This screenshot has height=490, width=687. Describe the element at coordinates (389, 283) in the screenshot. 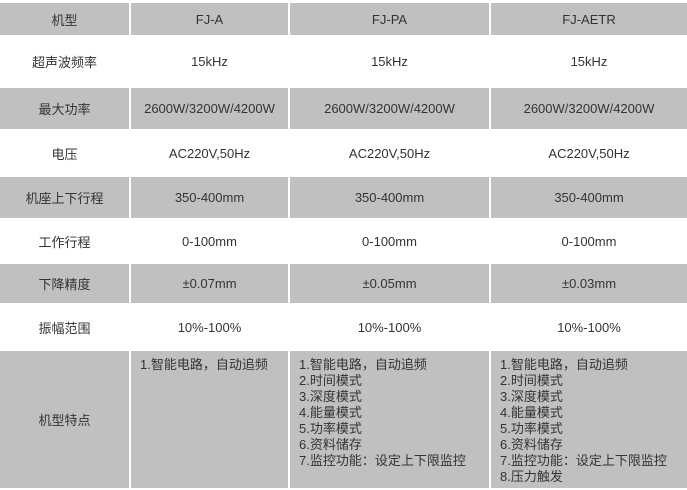

I see `spec-cell: ±0.05mm` at that location.